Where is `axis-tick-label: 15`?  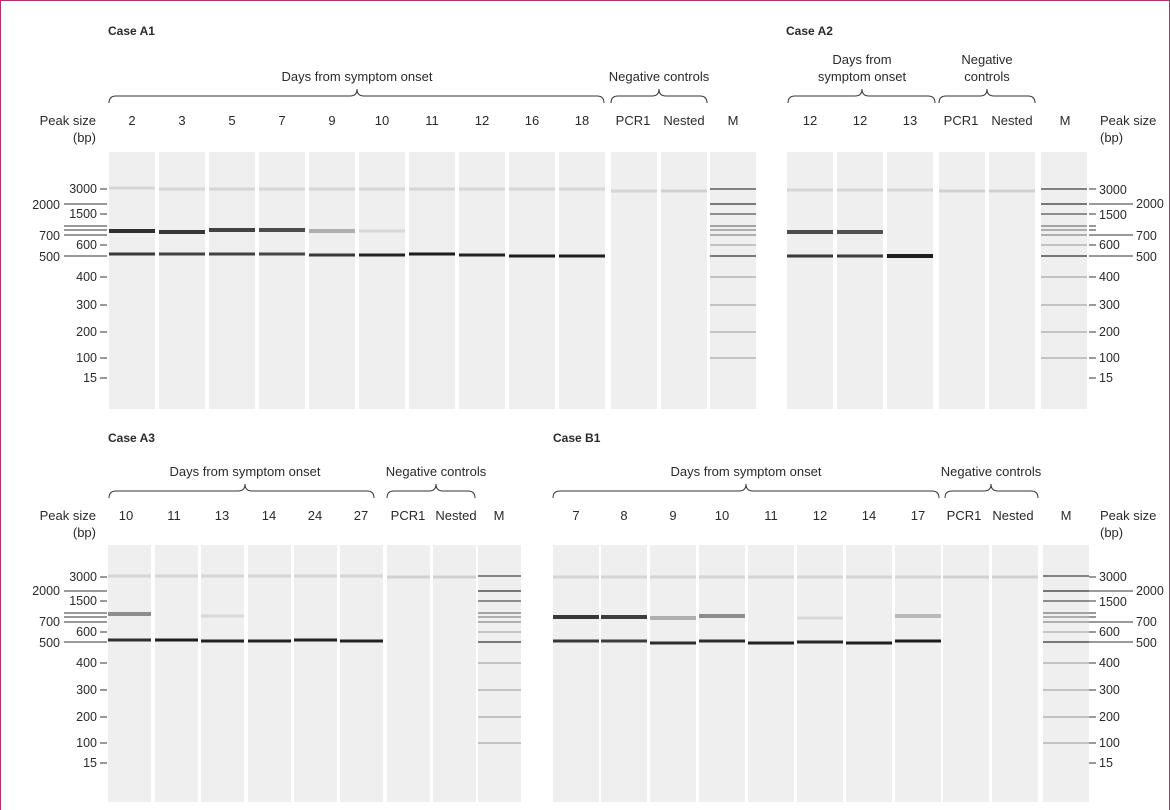 axis-tick-label: 15 is located at coordinates (90, 763).